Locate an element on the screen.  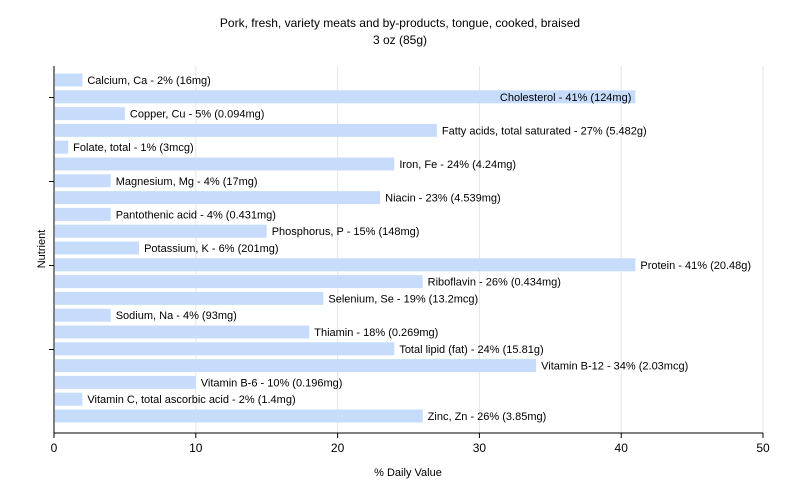
x-tick-label: 20 is located at coordinates (338, 448).